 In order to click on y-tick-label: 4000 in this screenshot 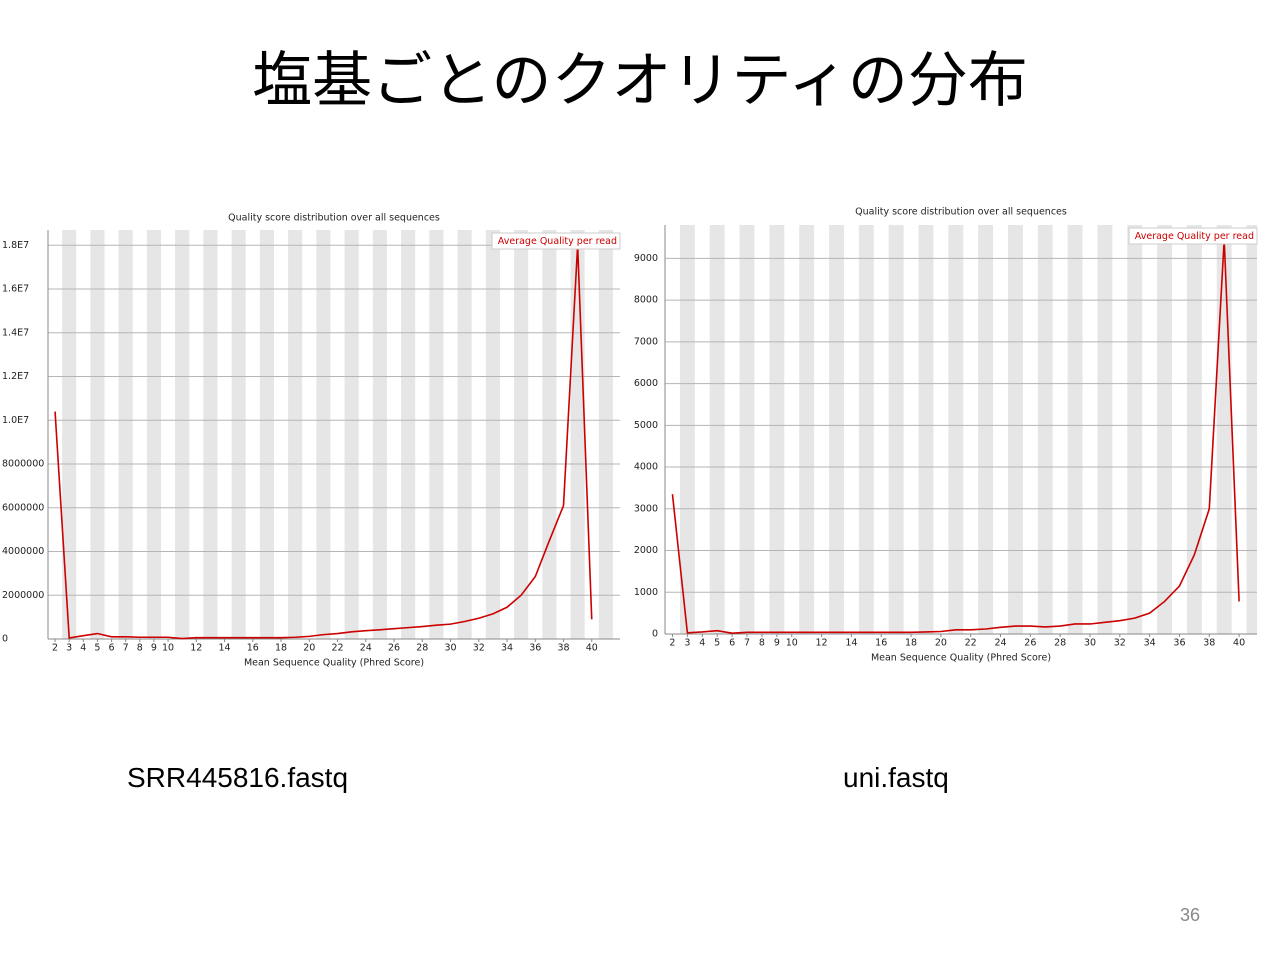, I will do `click(646, 467)`.